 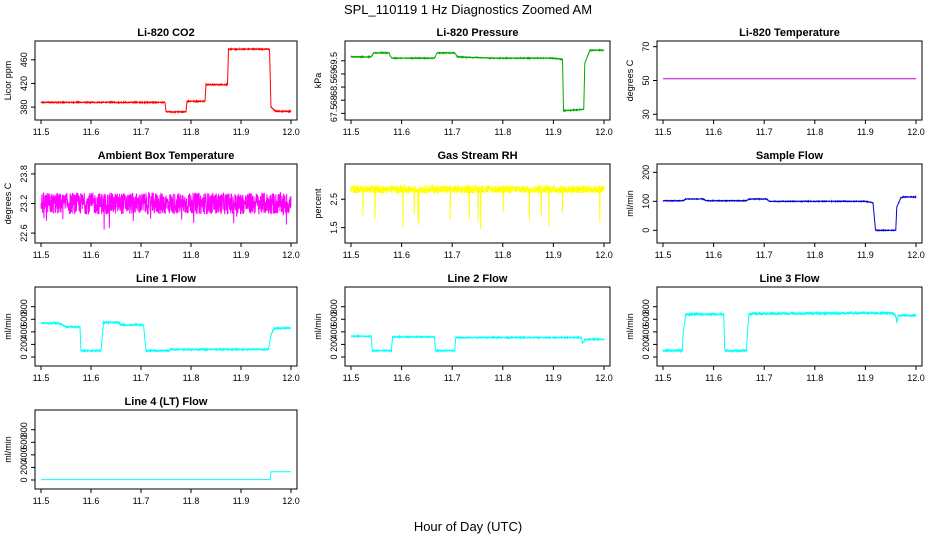 What do you see at coordinates (165, 33) in the screenshot?
I see `panel-title: Li-820 CO2` at bounding box center [165, 33].